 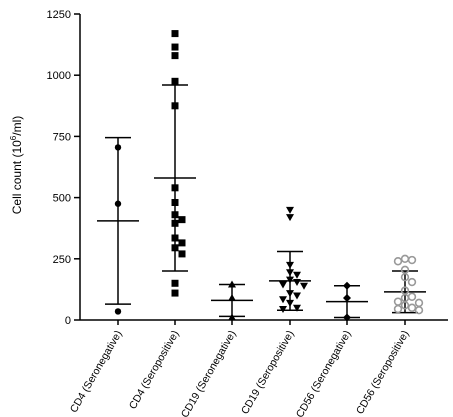 I want to click on x-tick-label: CD56 (Seropositive), so click(x=383, y=373).